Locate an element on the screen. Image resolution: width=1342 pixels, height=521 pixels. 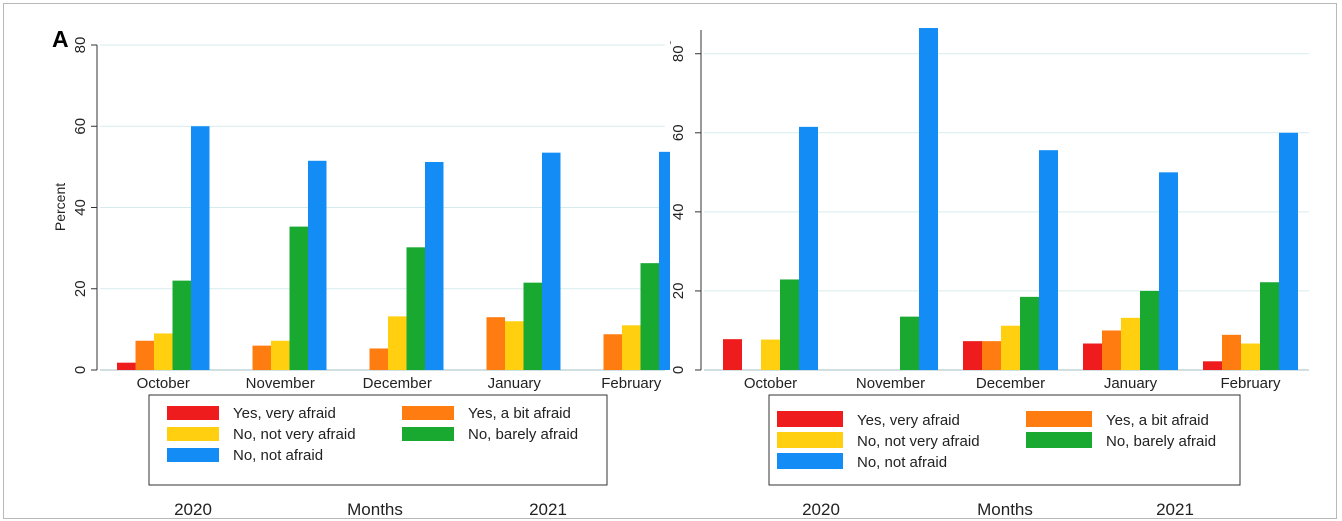
bar-yes-very-afraid-february is located at coordinates (1212, 365).